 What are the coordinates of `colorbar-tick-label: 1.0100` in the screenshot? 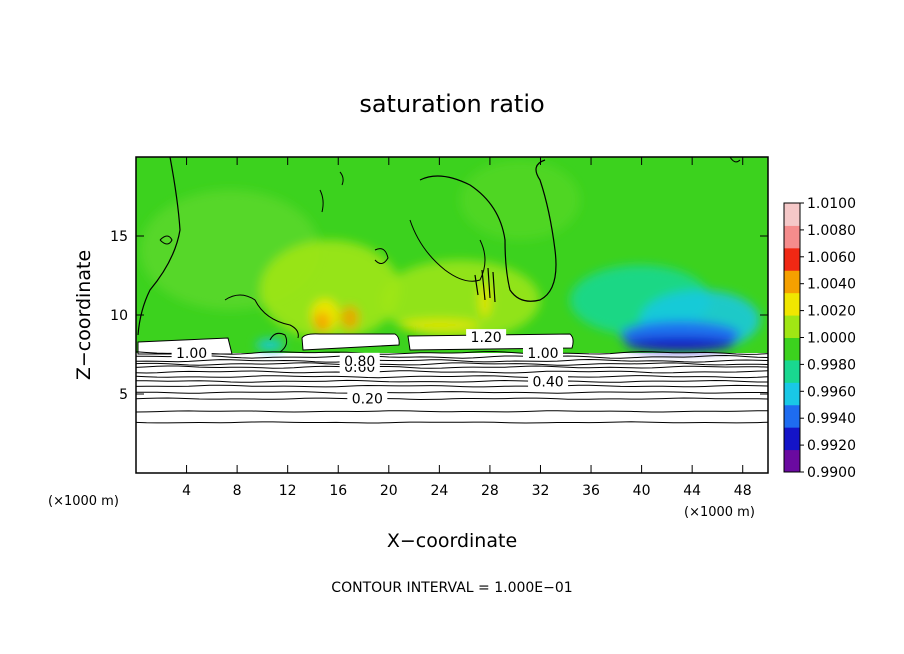 It's located at (831, 204).